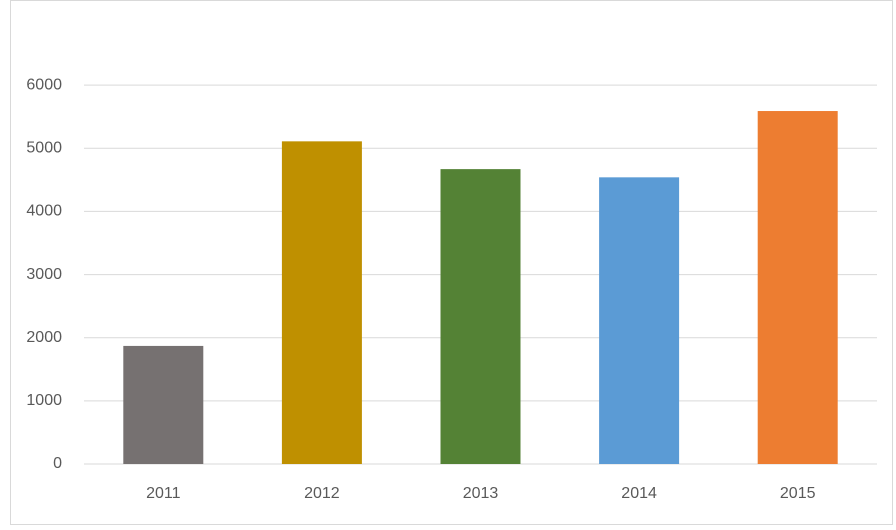 This screenshot has width=896, height=530. I want to click on x-tick-label: 2011, so click(163, 493).